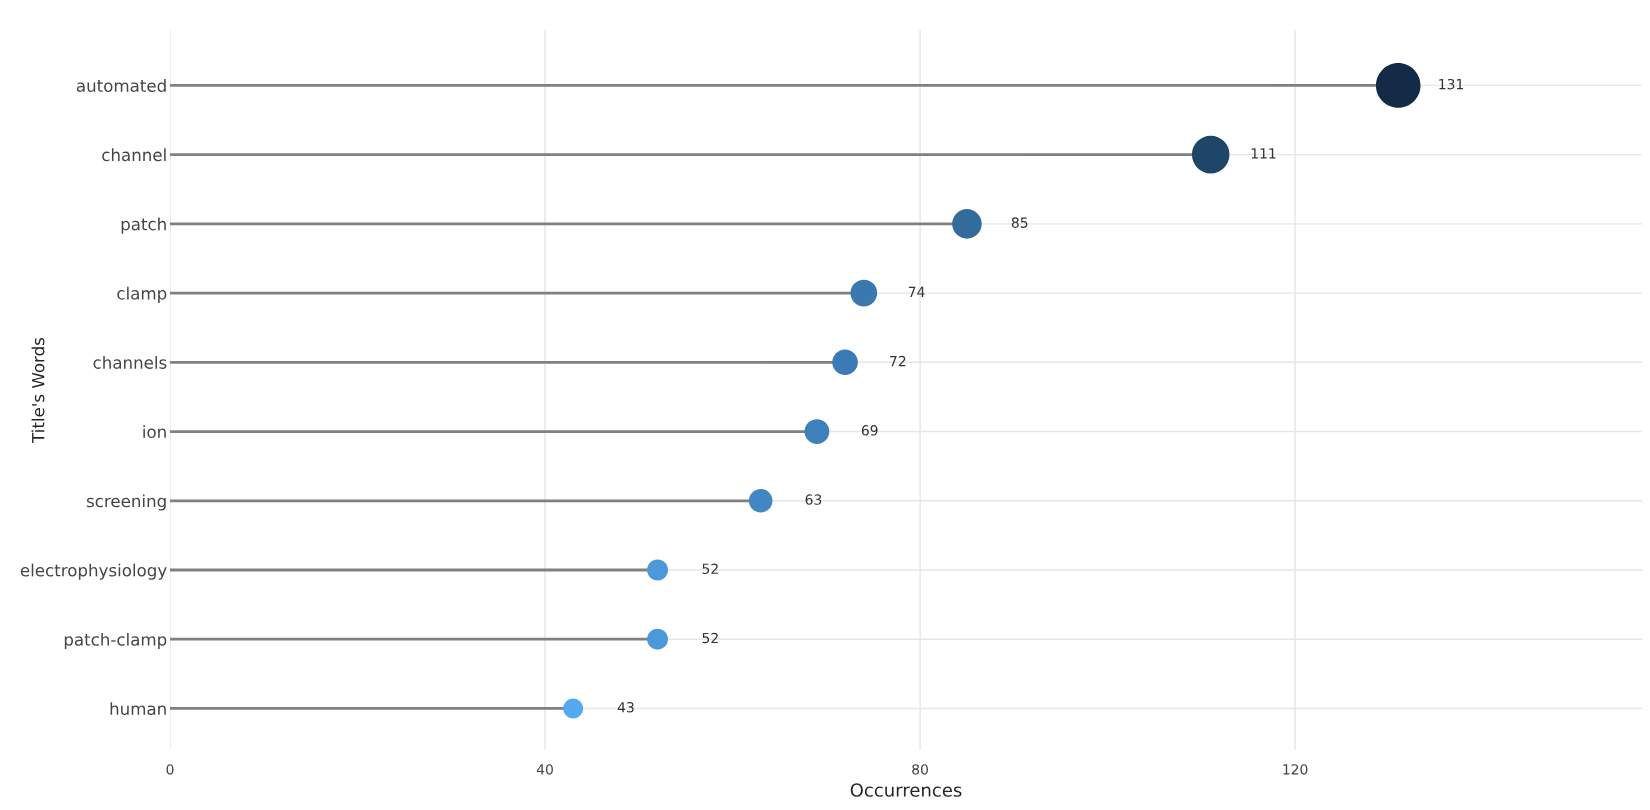  What do you see at coordinates (920, 769) in the screenshot?
I see `x-tick-label: 80` at bounding box center [920, 769].